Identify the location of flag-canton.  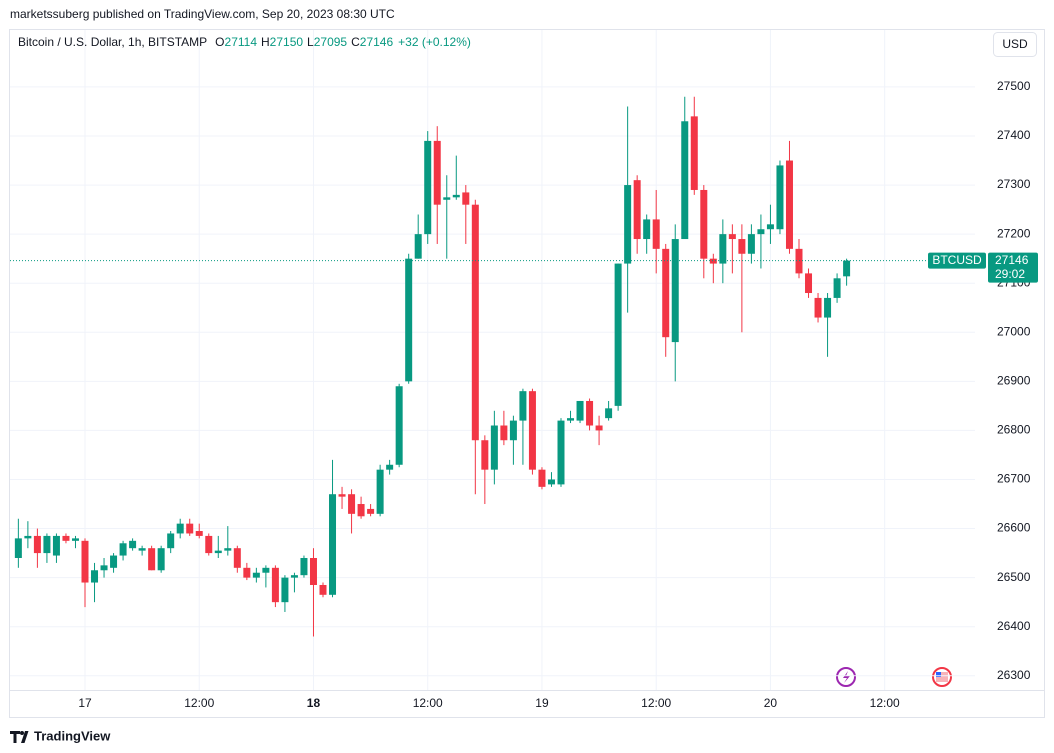
(938, 674).